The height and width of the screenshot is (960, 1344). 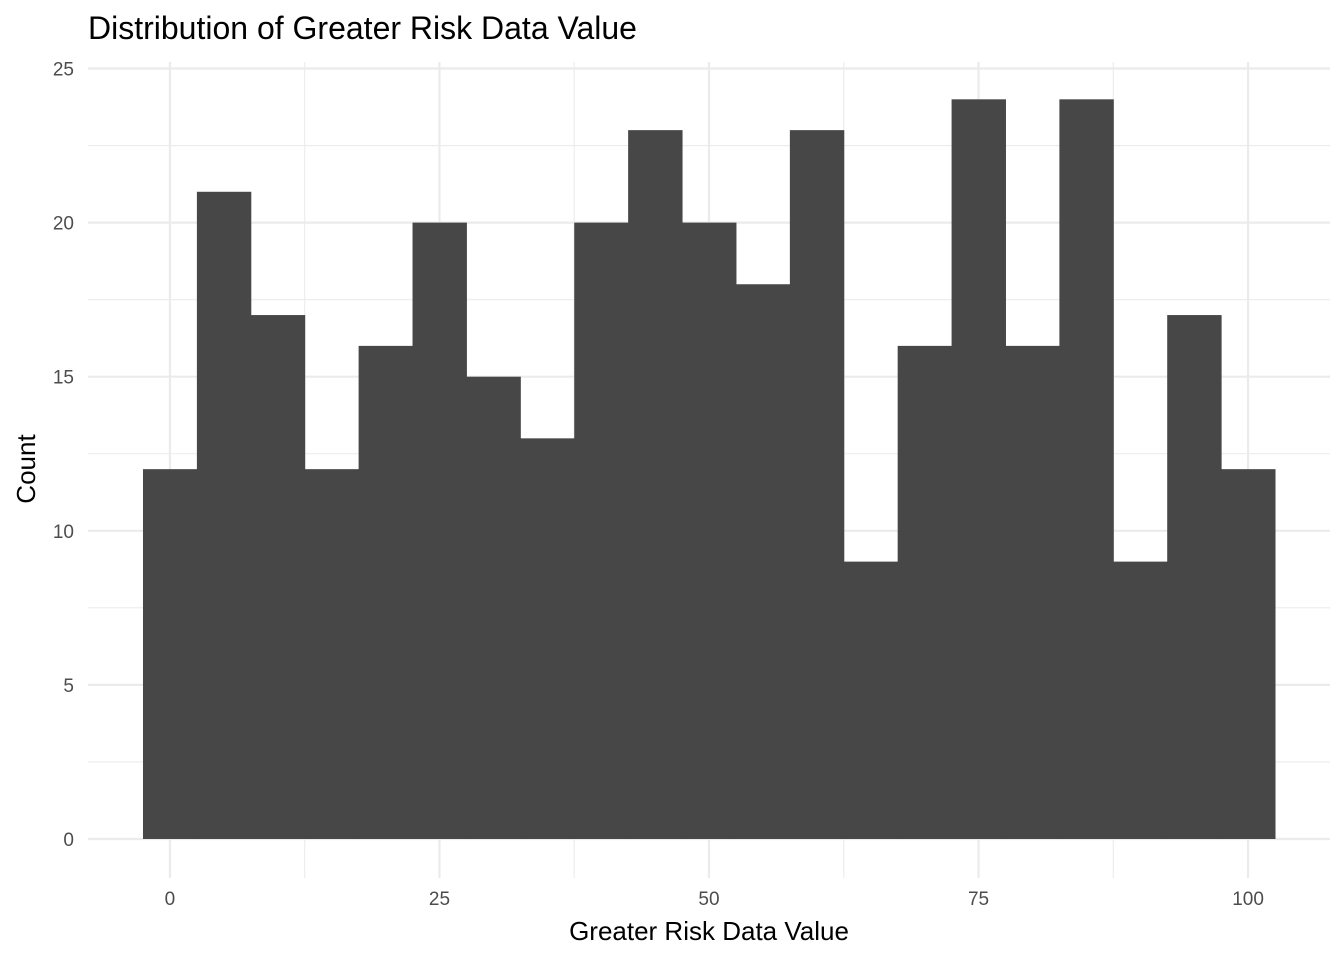 I want to click on x-tick-label: 100, so click(x=1248, y=899).